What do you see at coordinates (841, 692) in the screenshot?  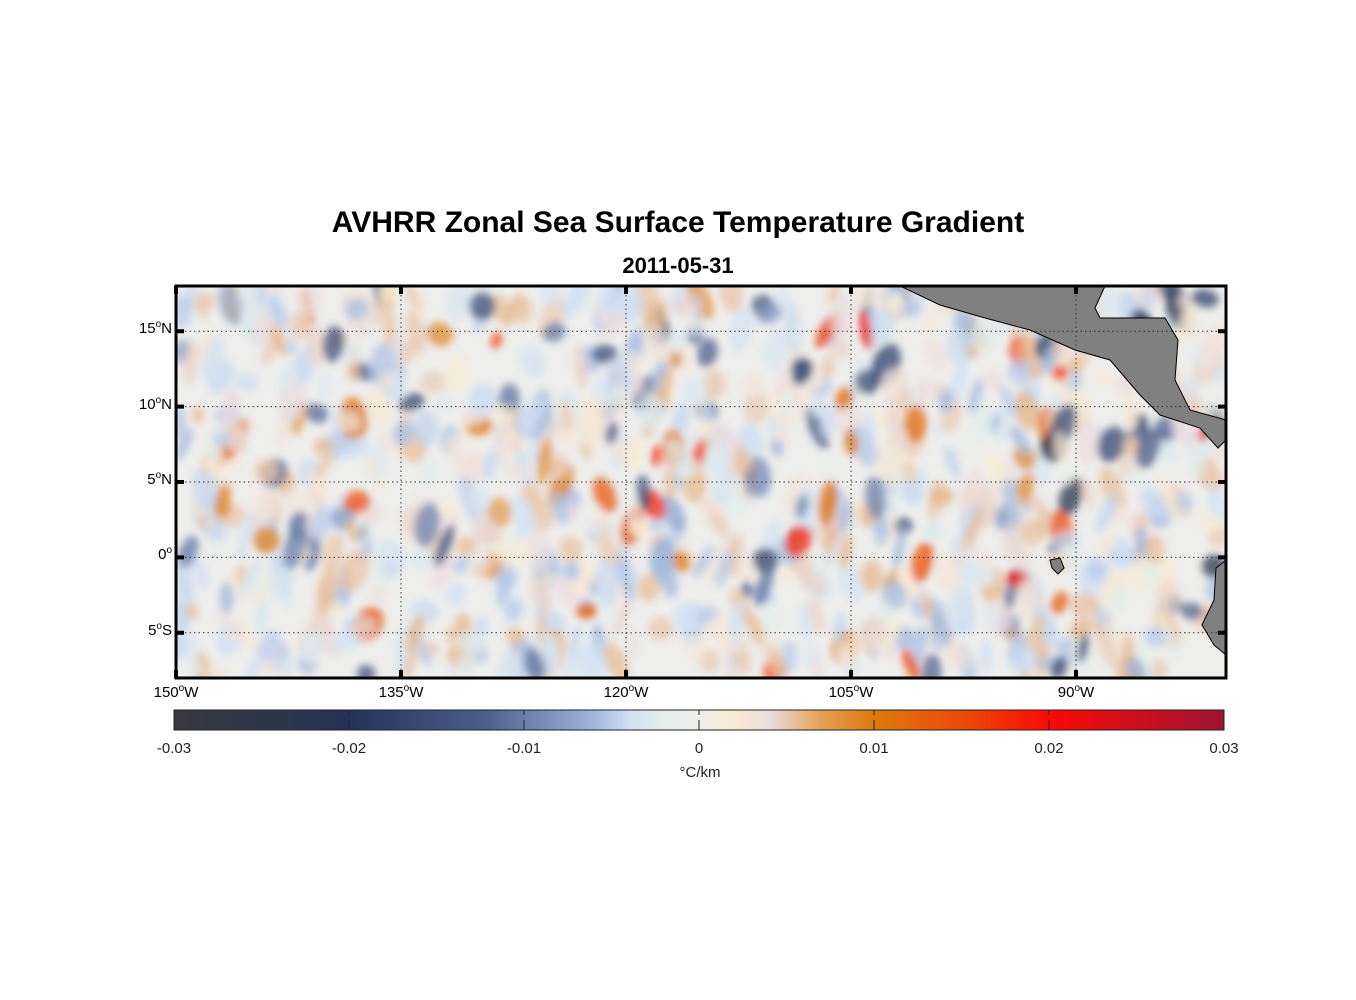 I see `label-degrees: 105` at bounding box center [841, 692].